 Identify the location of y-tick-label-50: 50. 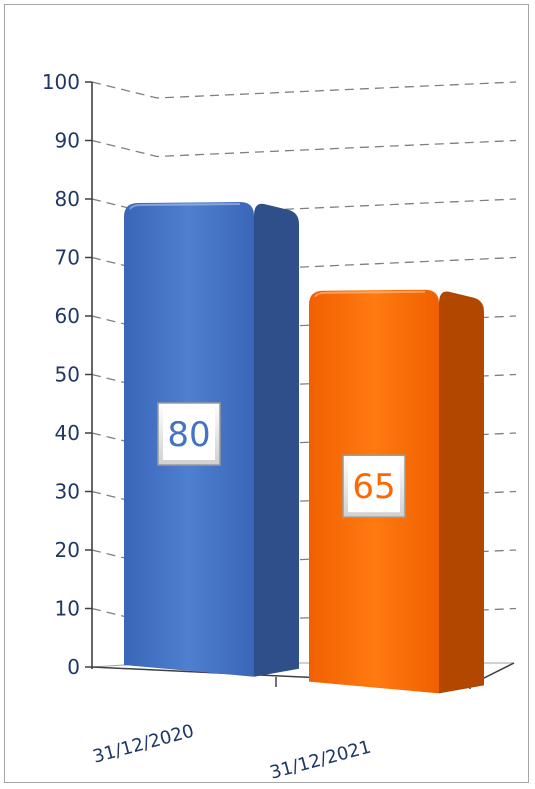
(67, 375).